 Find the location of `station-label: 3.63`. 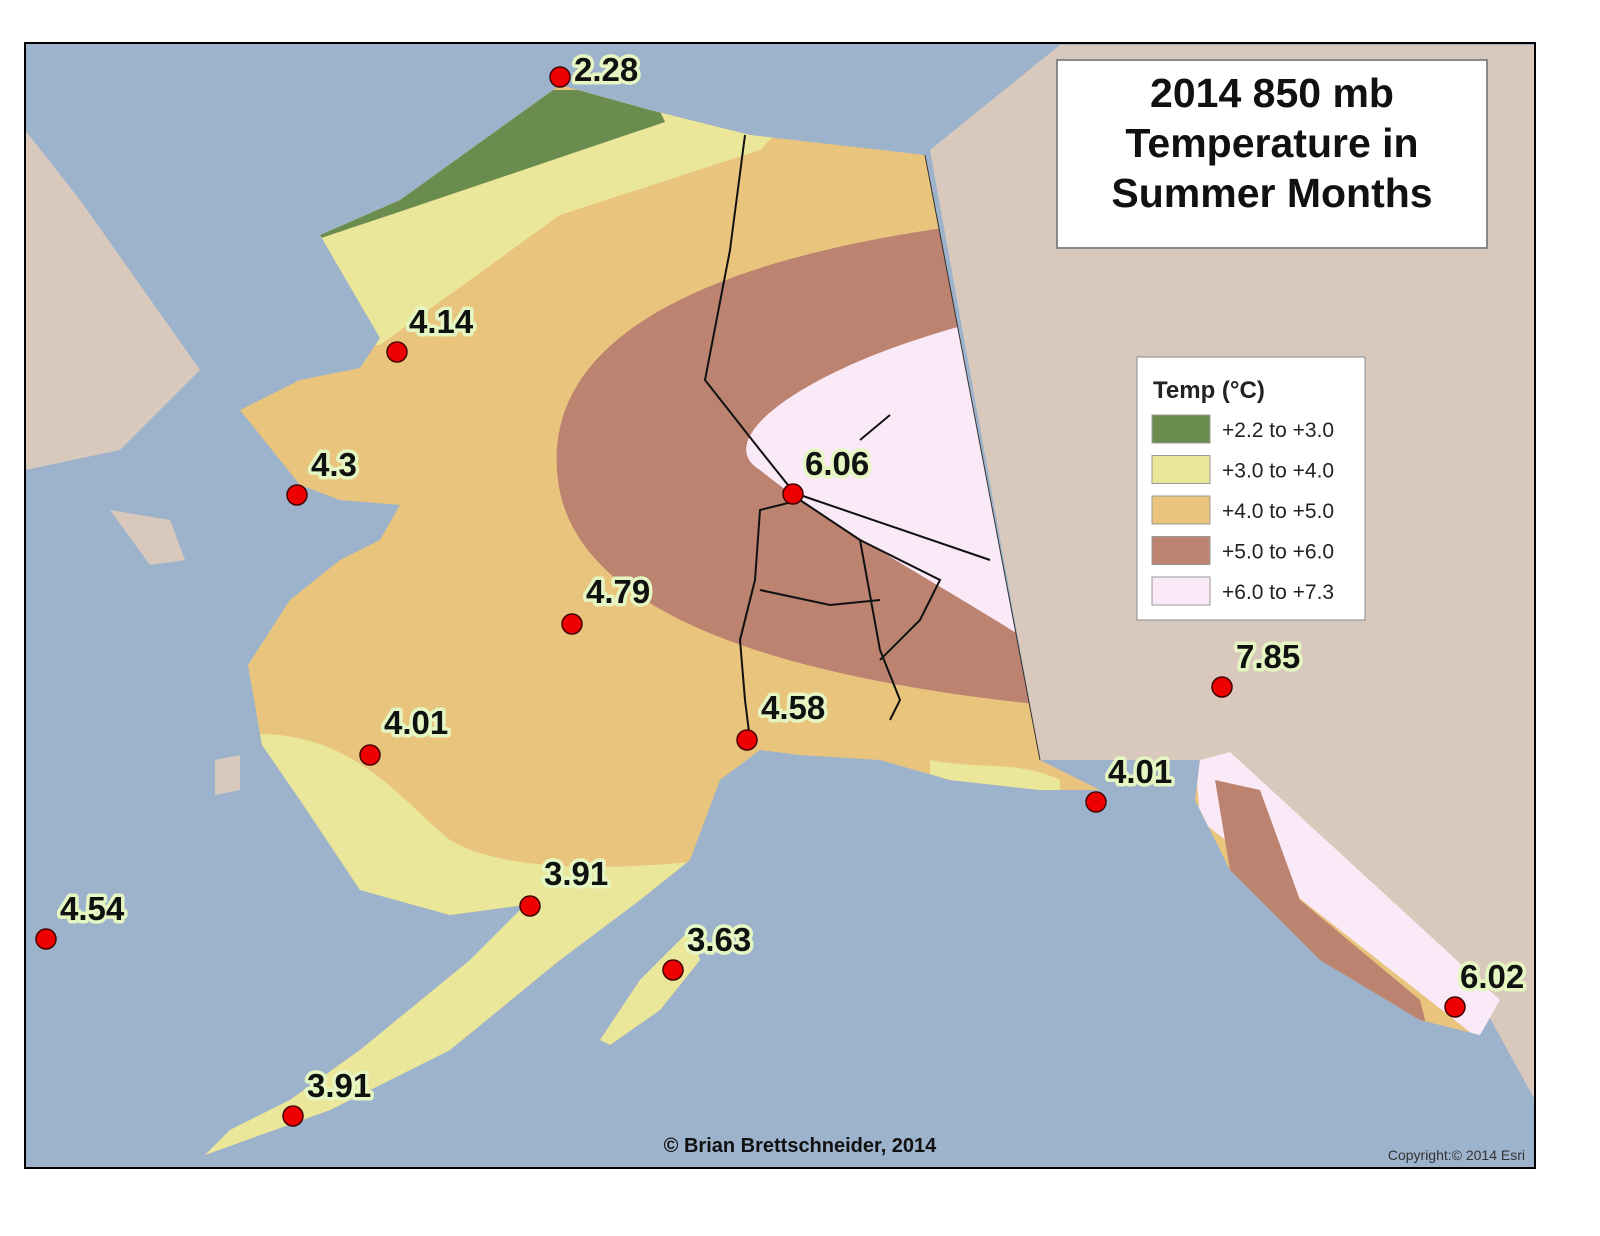

station-label: 3.63 is located at coordinates (719, 939).